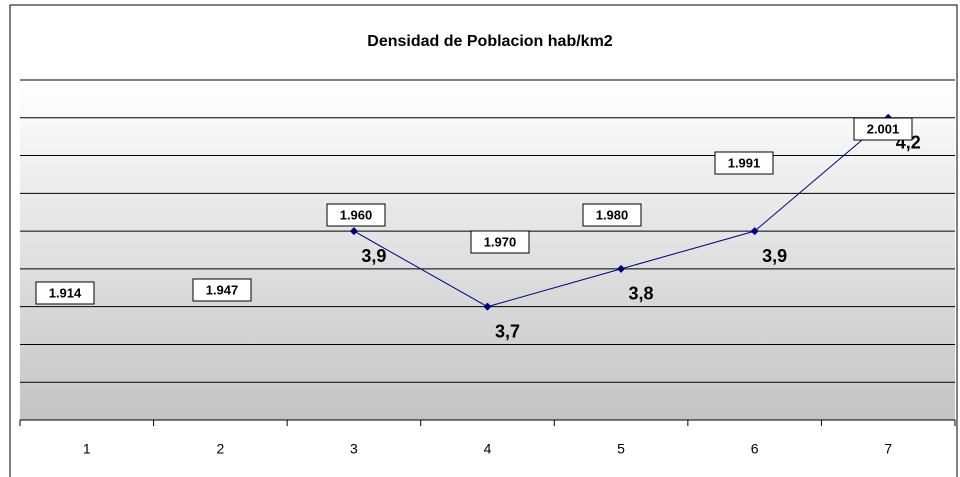  I want to click on year-label: 1.980, so click(612, 214).